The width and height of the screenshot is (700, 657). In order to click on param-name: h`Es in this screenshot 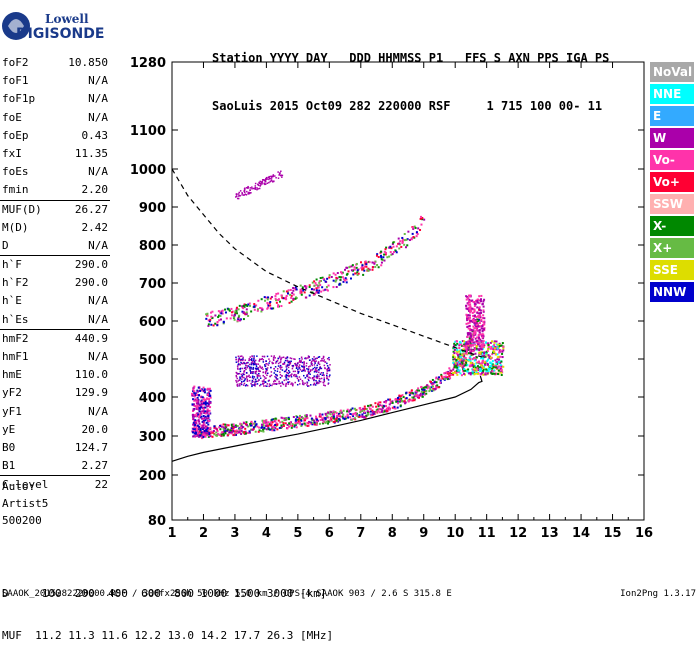, I will do `click(15, 319)`.